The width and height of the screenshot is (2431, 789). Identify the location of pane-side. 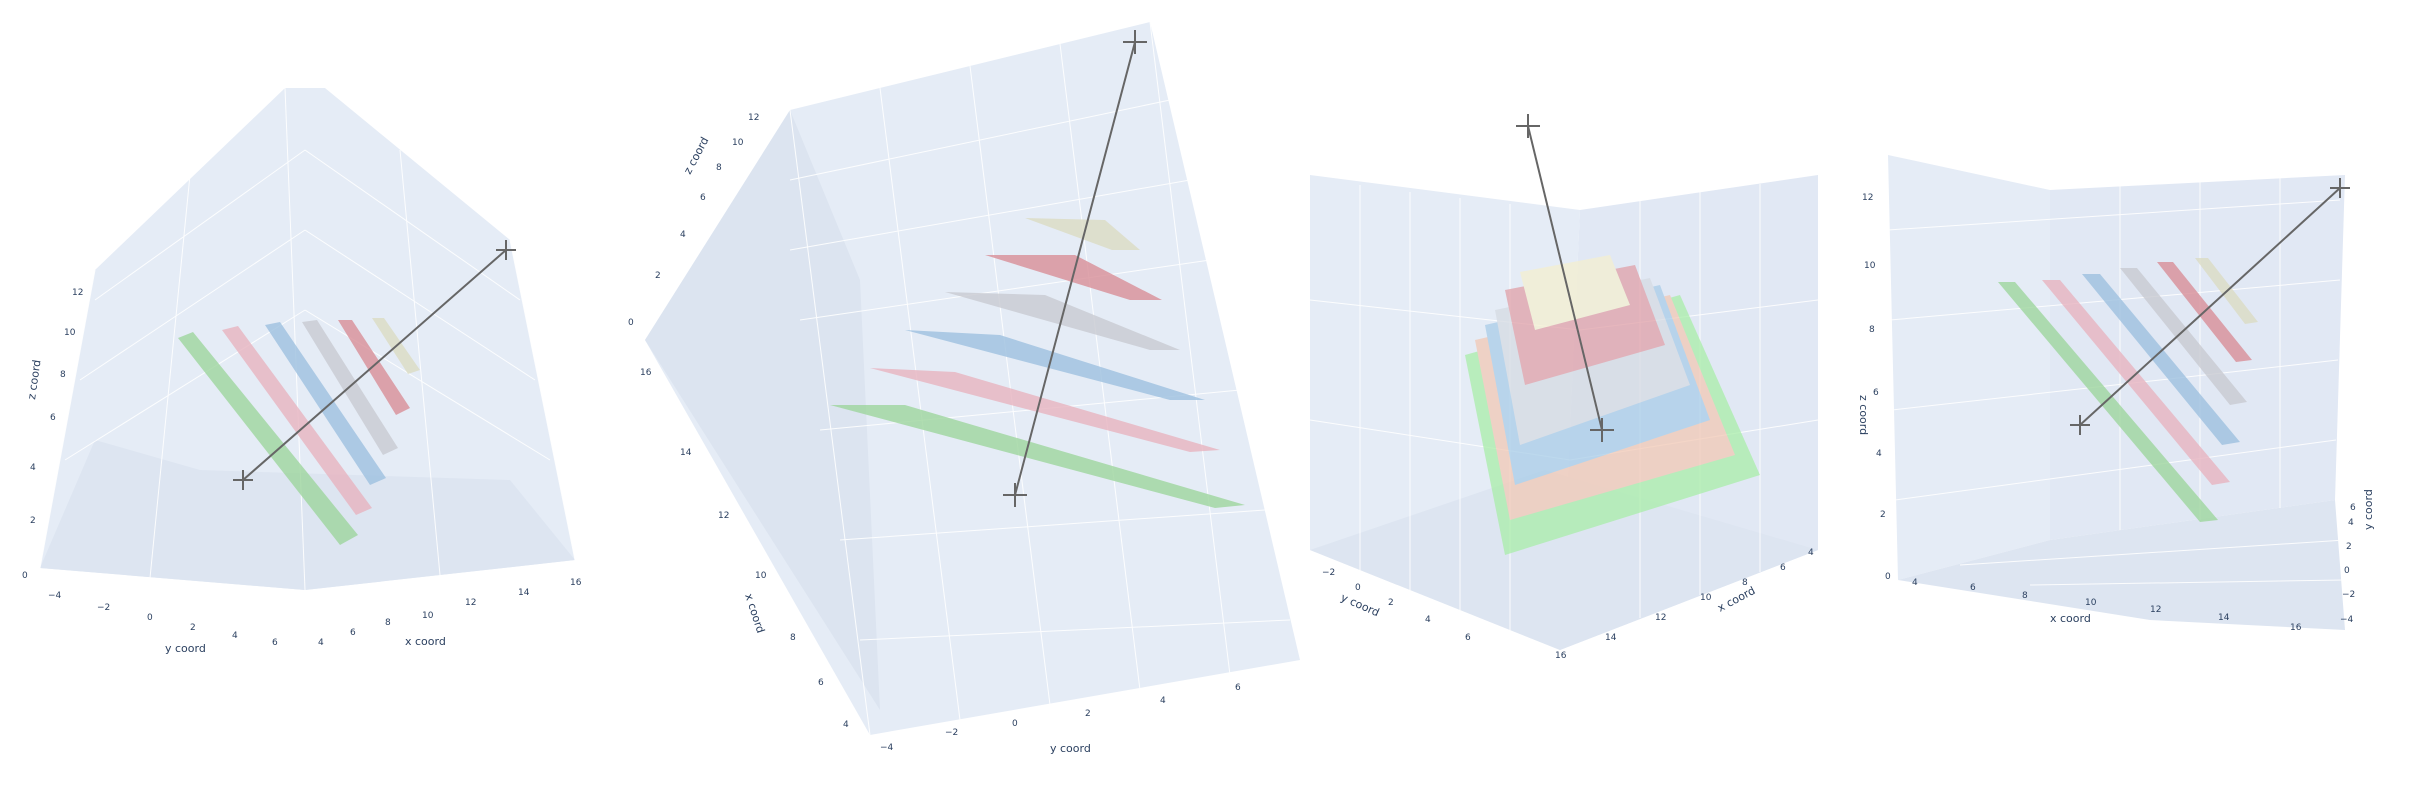
(762, 410).